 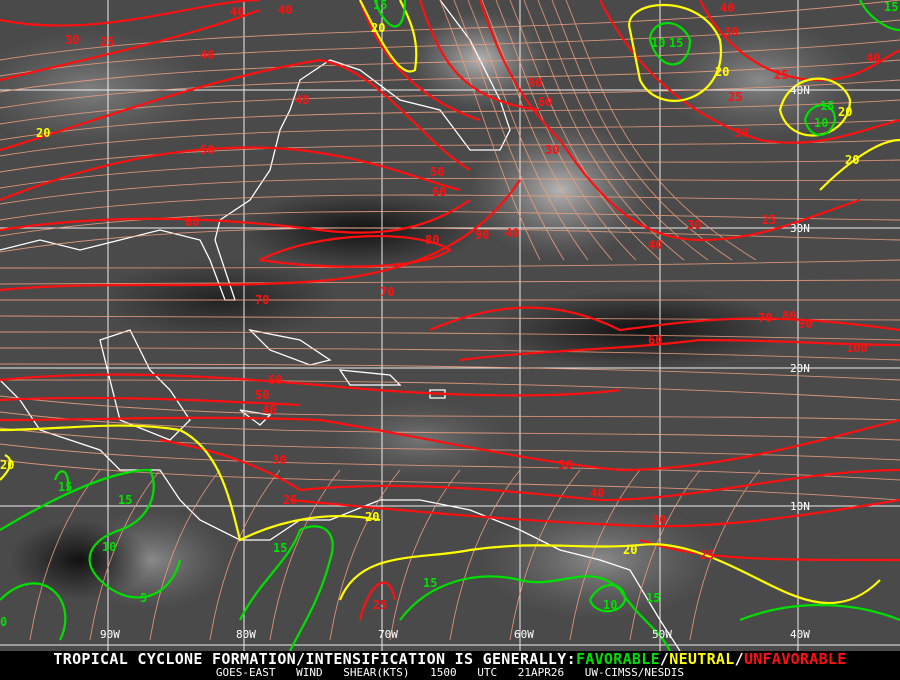 What do you see at coordinates (857, 348) in the screenshot?
I see `contour-label: 100` at bounding box center [857, 348].